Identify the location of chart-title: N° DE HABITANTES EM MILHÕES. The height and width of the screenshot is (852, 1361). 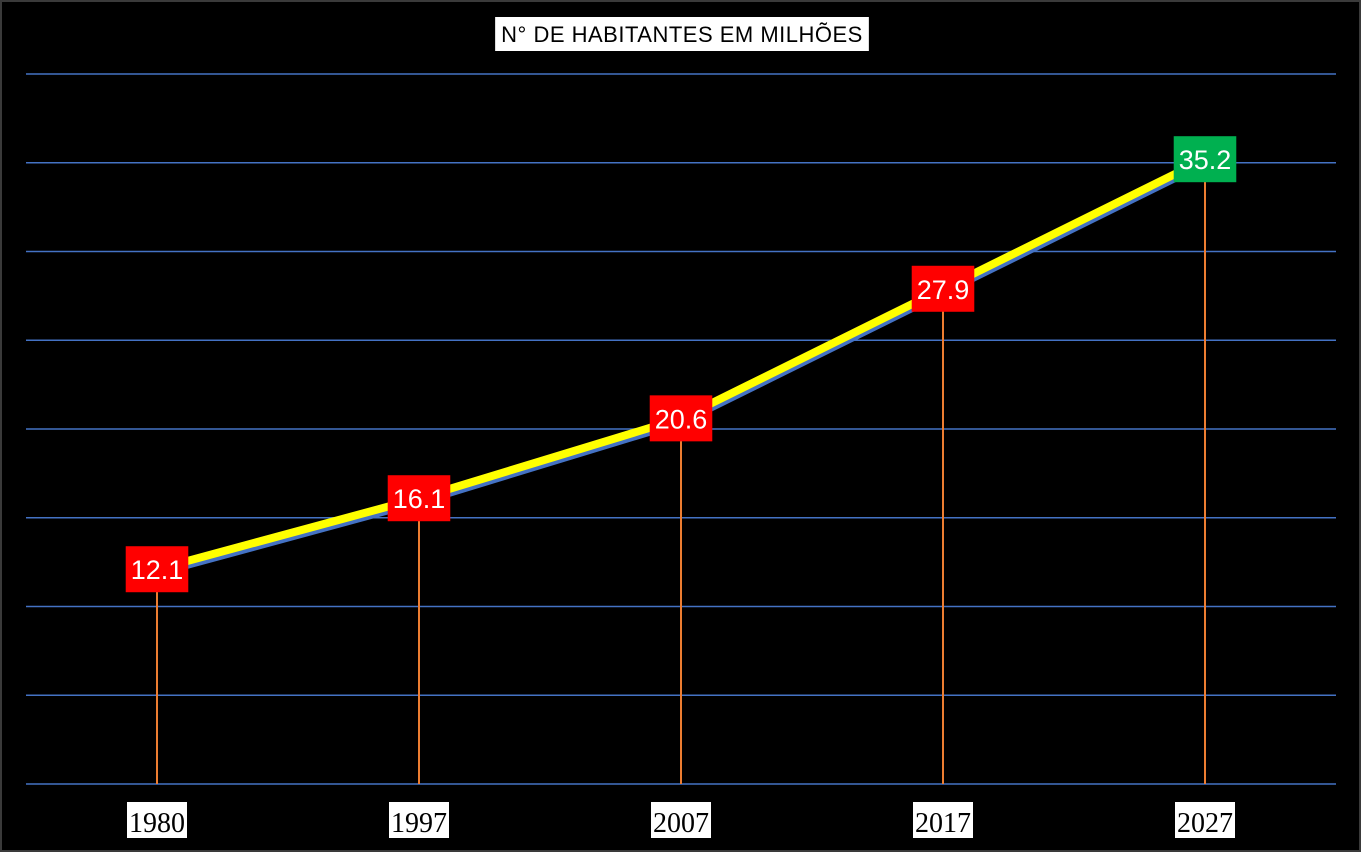
(682, 34).